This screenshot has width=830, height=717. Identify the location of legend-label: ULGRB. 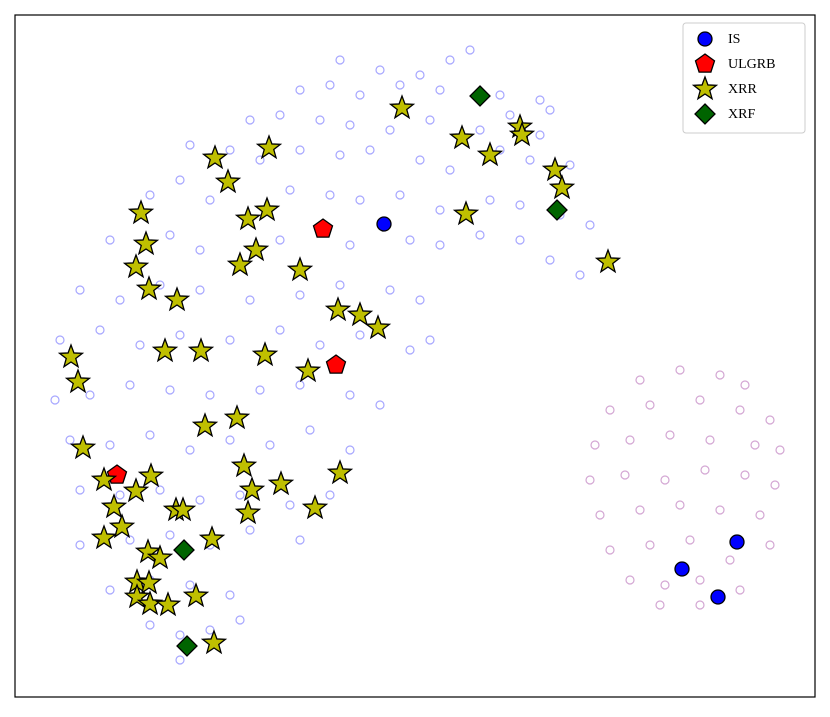
(751, 64).